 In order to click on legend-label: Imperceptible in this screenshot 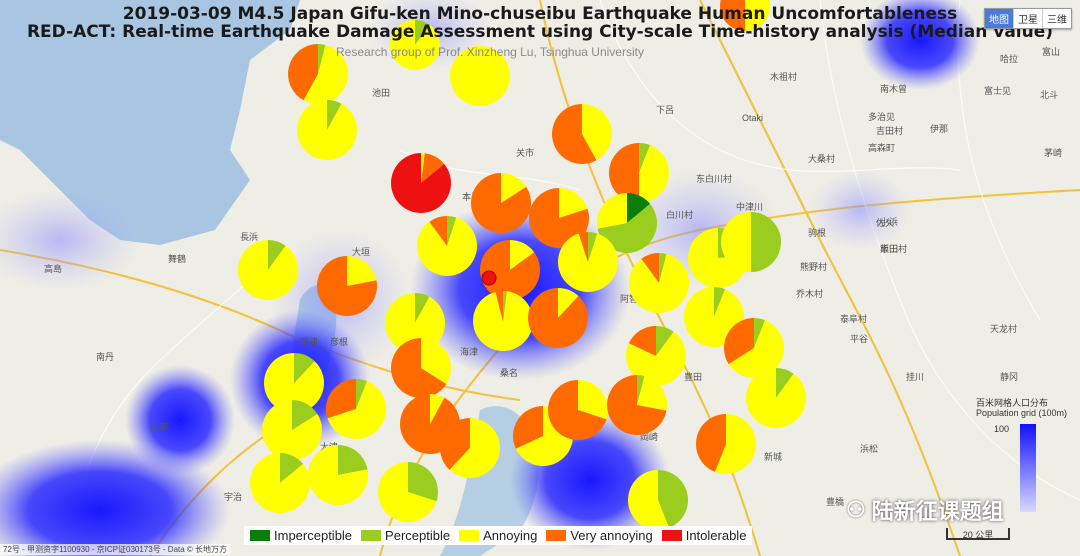, I will do `click(313, 535)`.